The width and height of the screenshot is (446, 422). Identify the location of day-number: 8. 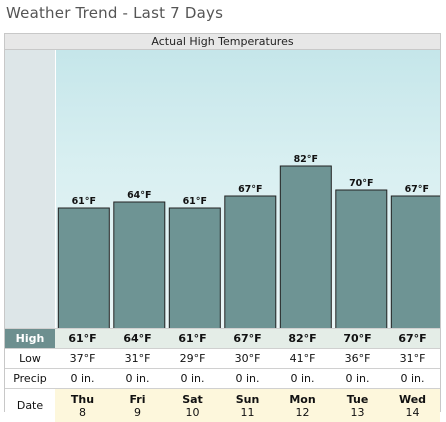
(82, 412).